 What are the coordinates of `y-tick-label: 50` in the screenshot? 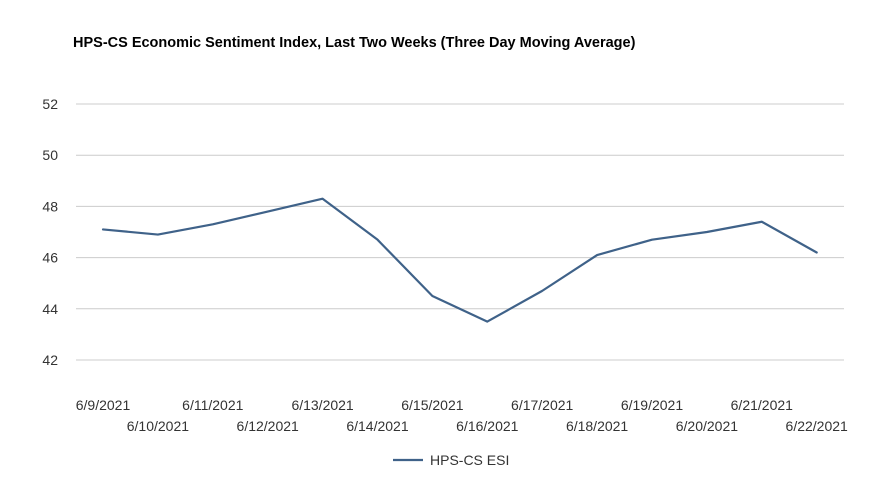 It's located at (50, 155).